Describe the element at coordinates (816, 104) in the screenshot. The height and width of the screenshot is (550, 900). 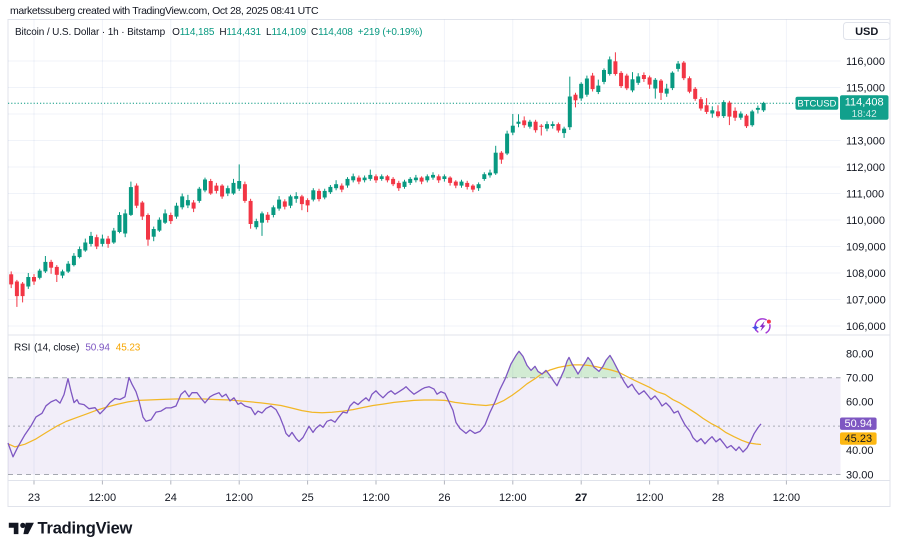
I see `svg-text: BTCUSD` at that location.